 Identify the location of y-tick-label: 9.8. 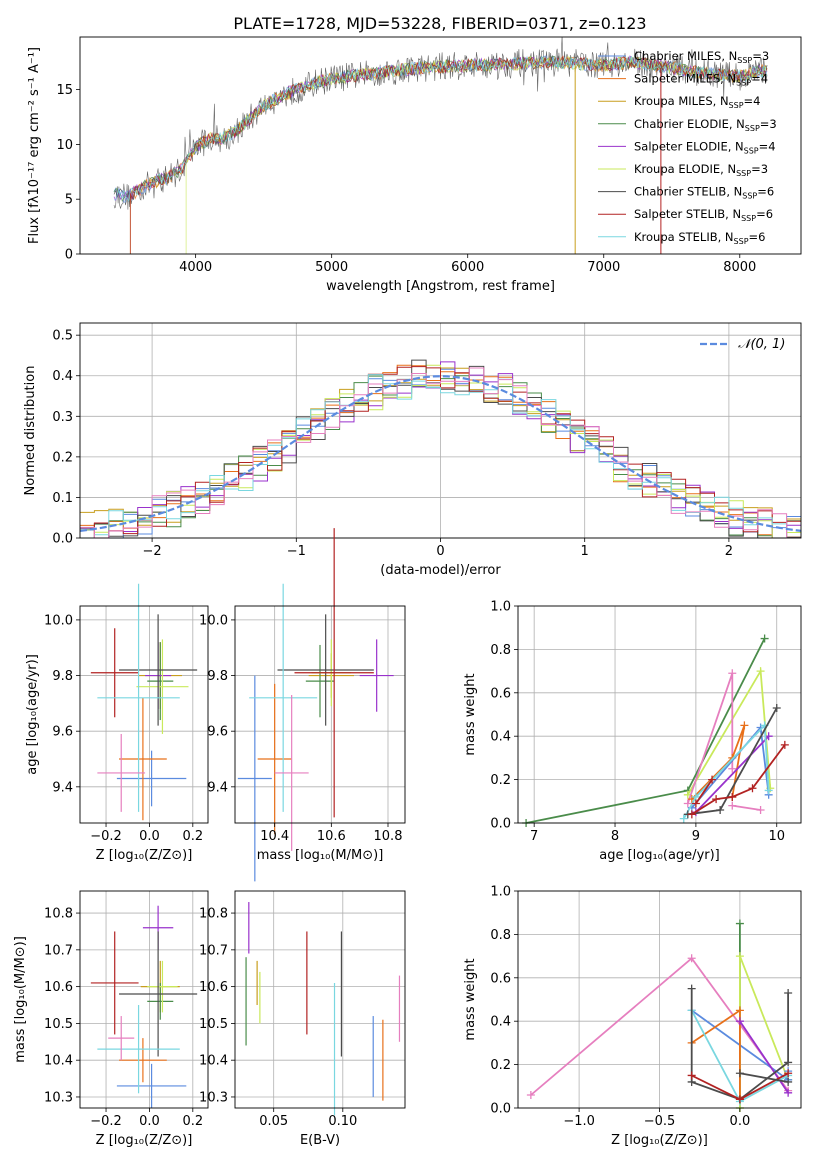
(217, 676).